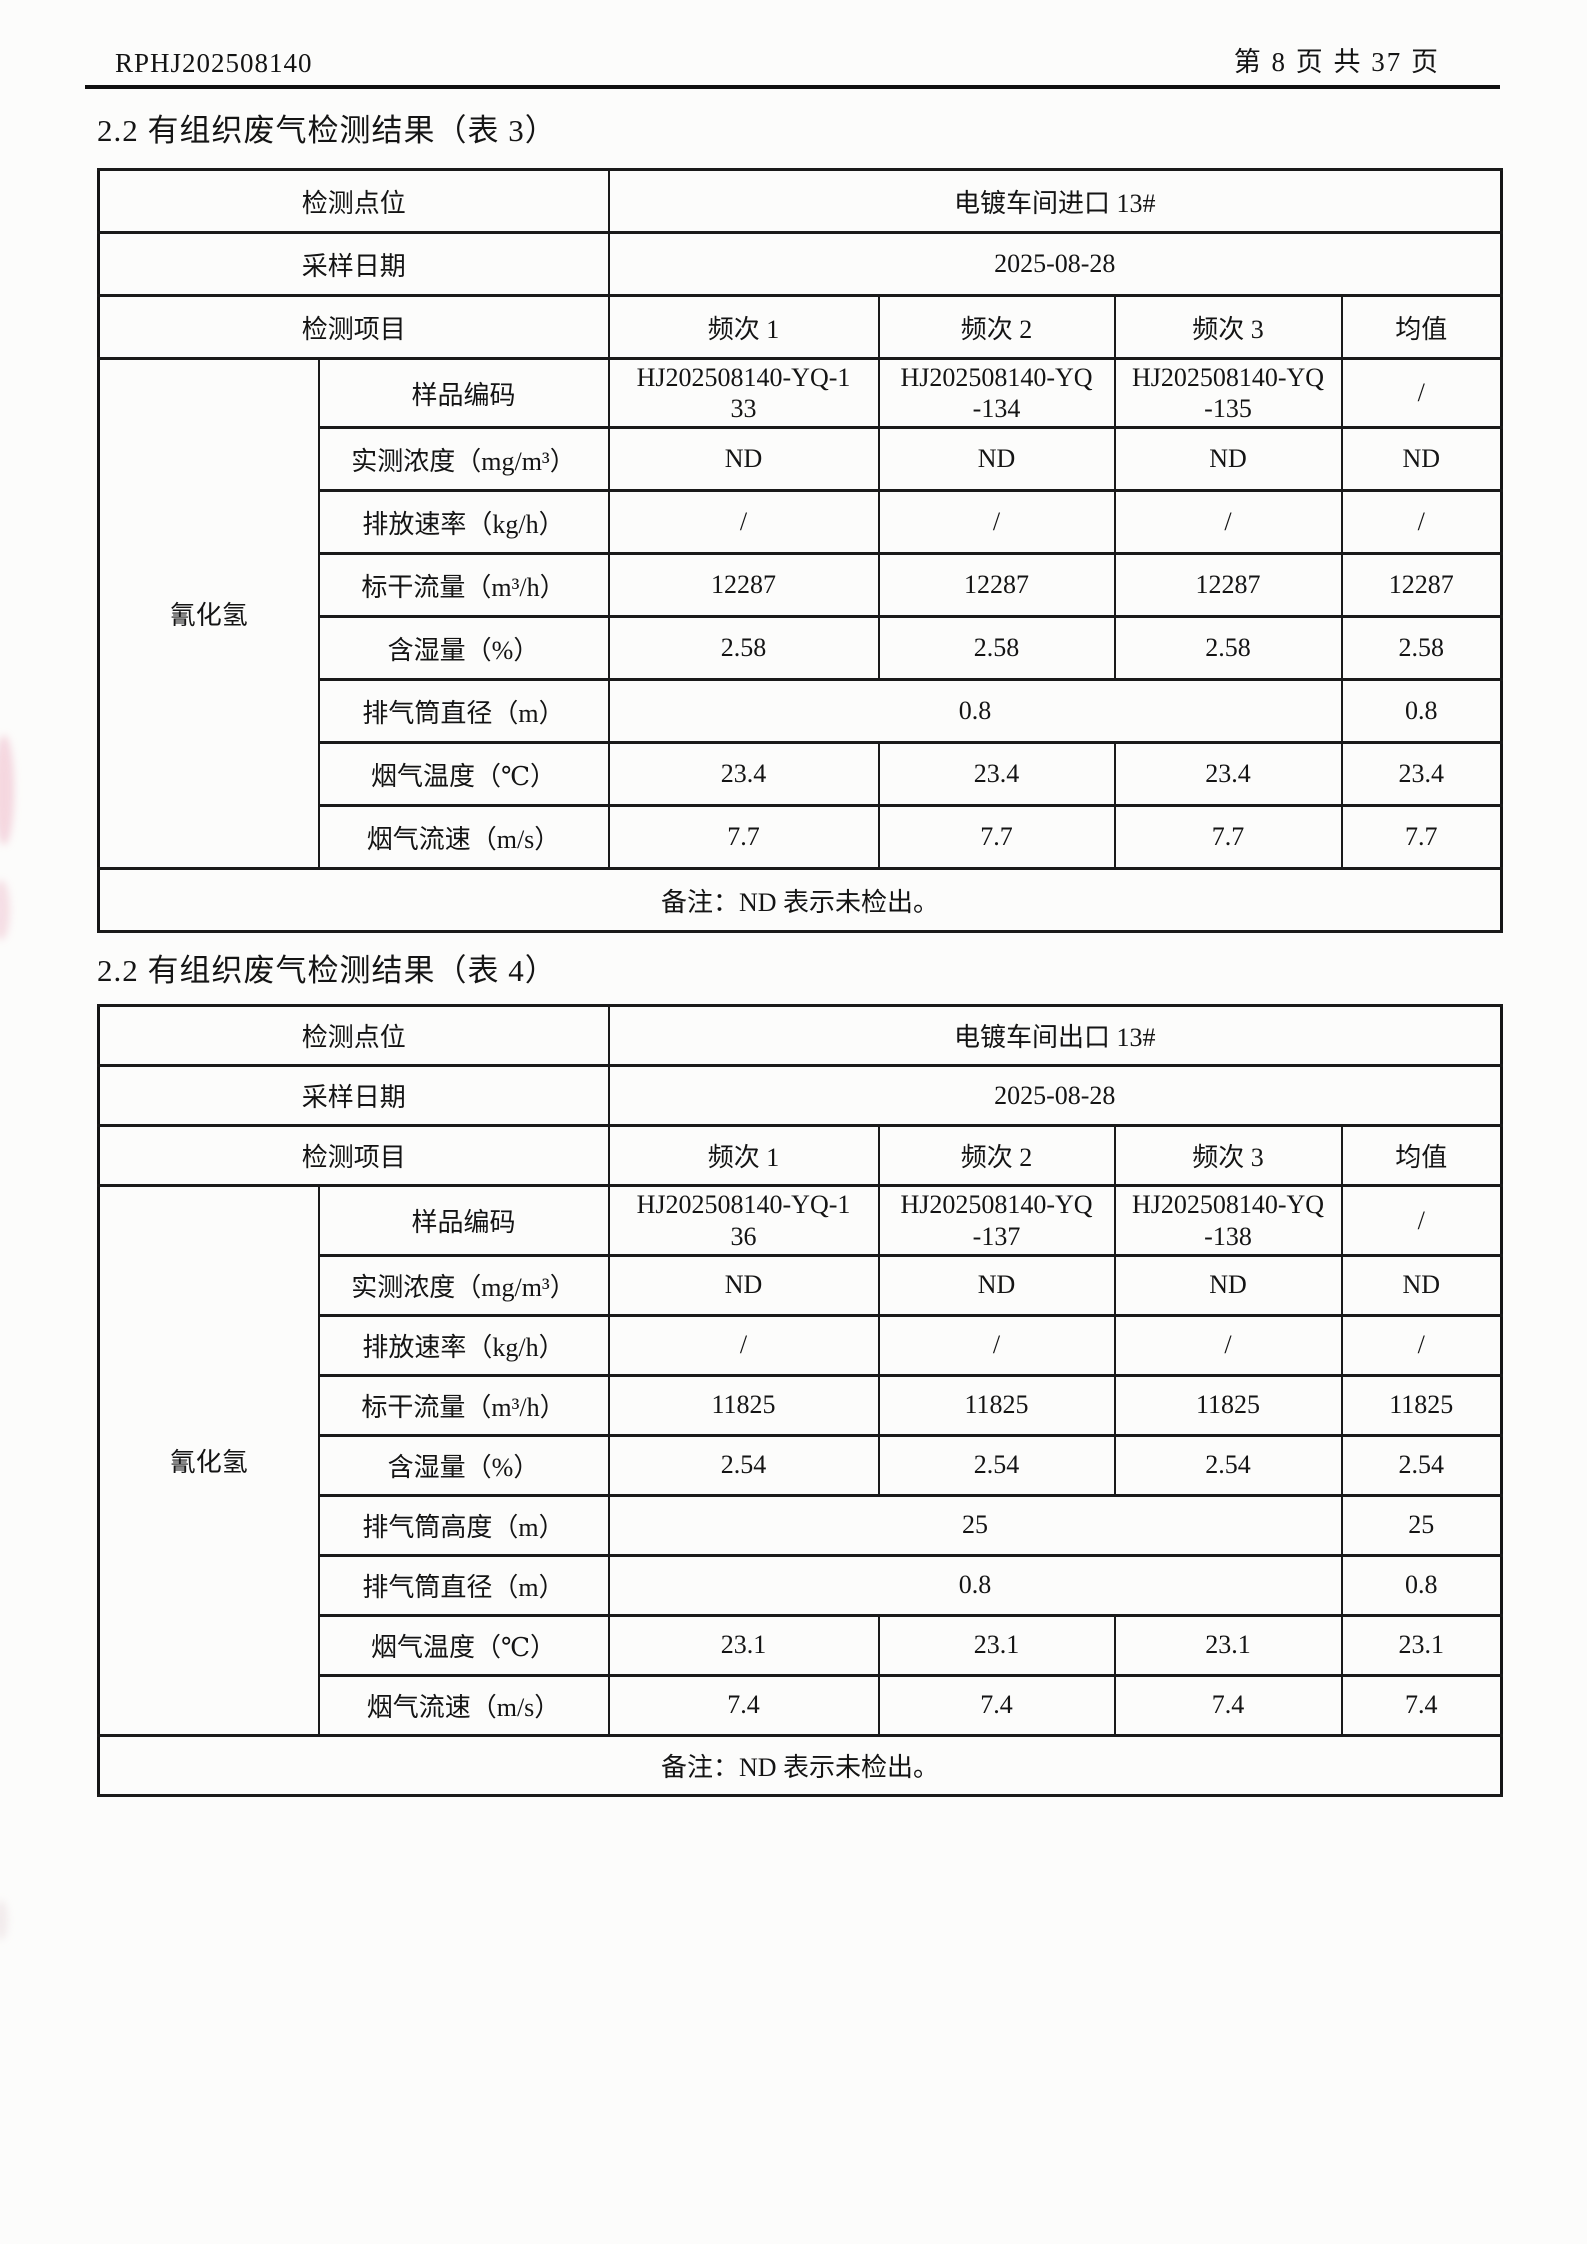  Describe the element at coordinates (1228, 1405) in the screenshot. I see `metric-value: 11825` at that location.